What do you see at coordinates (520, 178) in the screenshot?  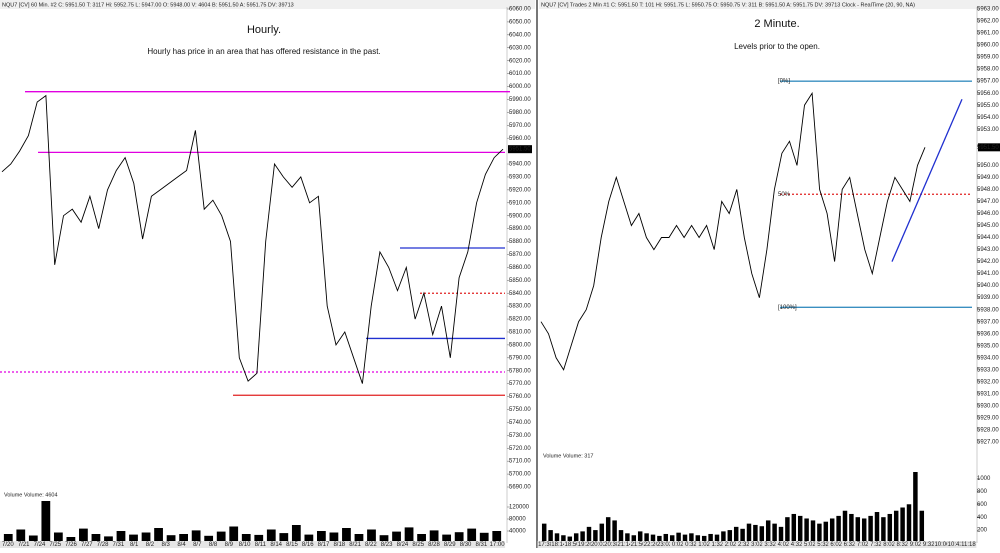 I see `y-tick-label: 5930.00` at bounding box center [520, 178].